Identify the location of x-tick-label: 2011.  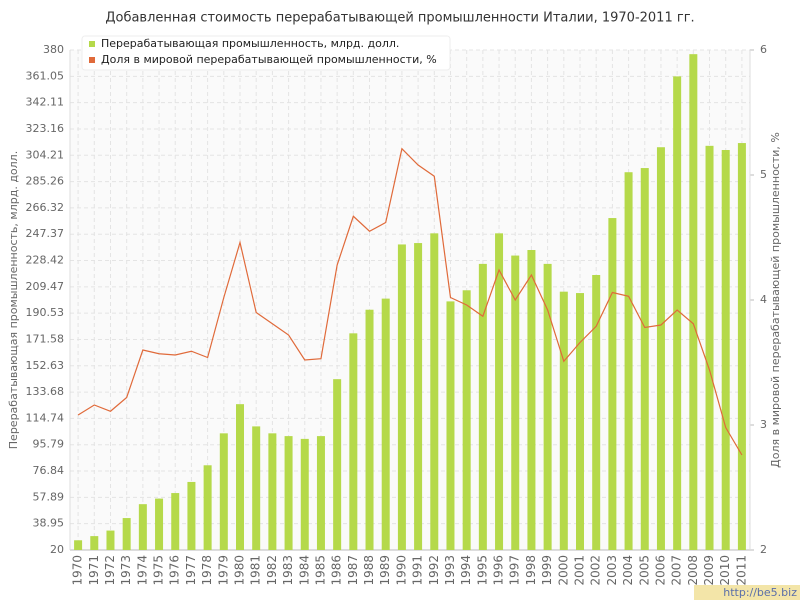
(741, 570).